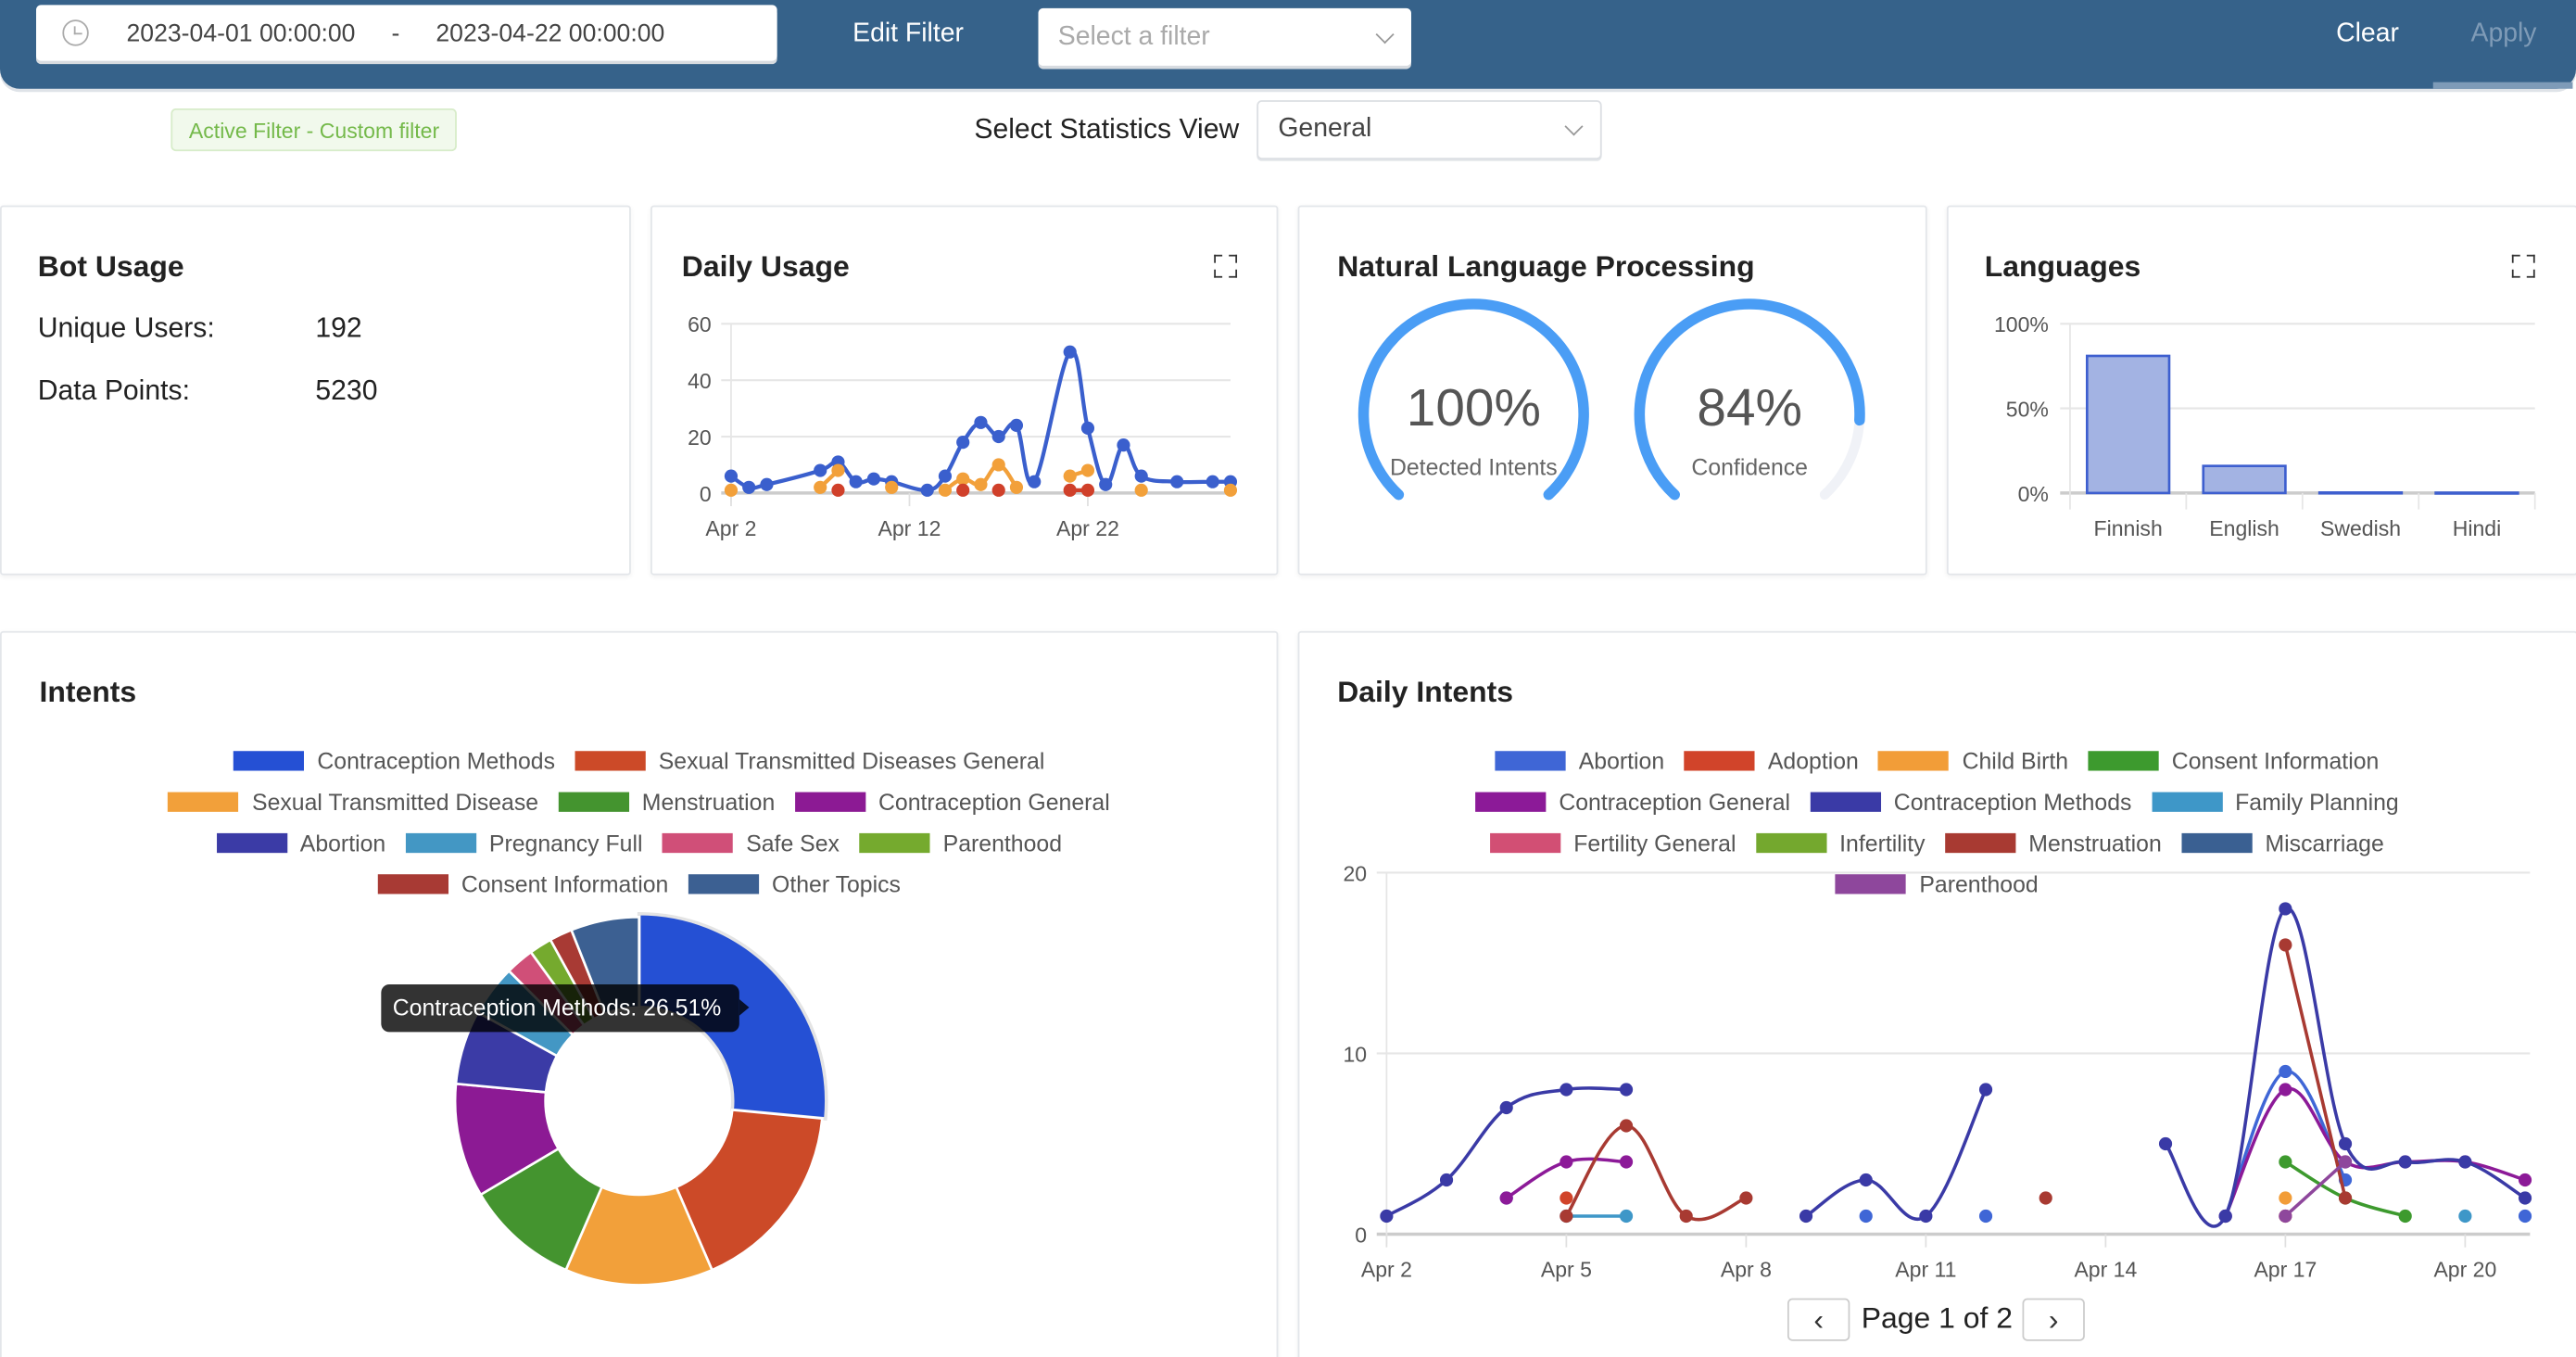  I want to click on legend-item: Other Topics, so click(794, 884).